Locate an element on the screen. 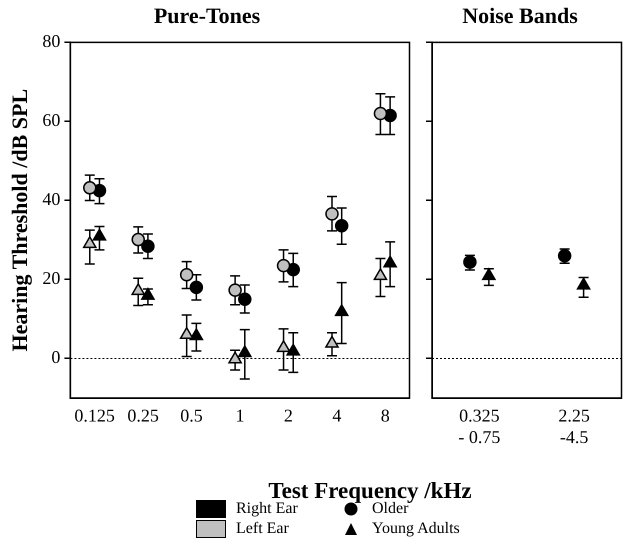 This screenshot has width=636, height=540. text: Young Adults is located at coordinates (416, 529).